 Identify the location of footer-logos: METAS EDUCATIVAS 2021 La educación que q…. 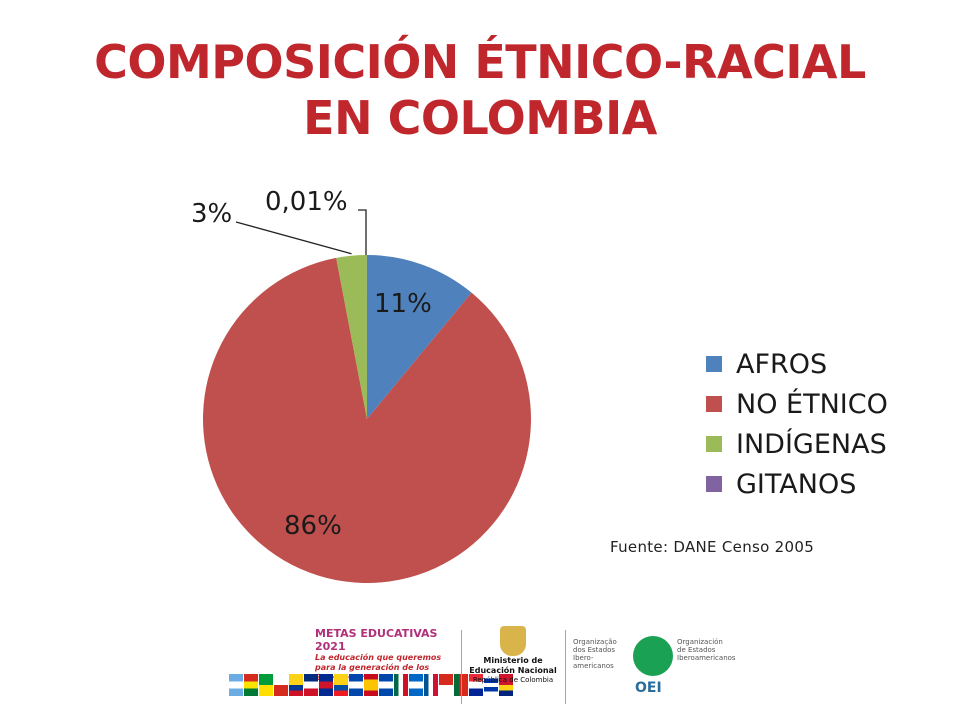
(482, 667).